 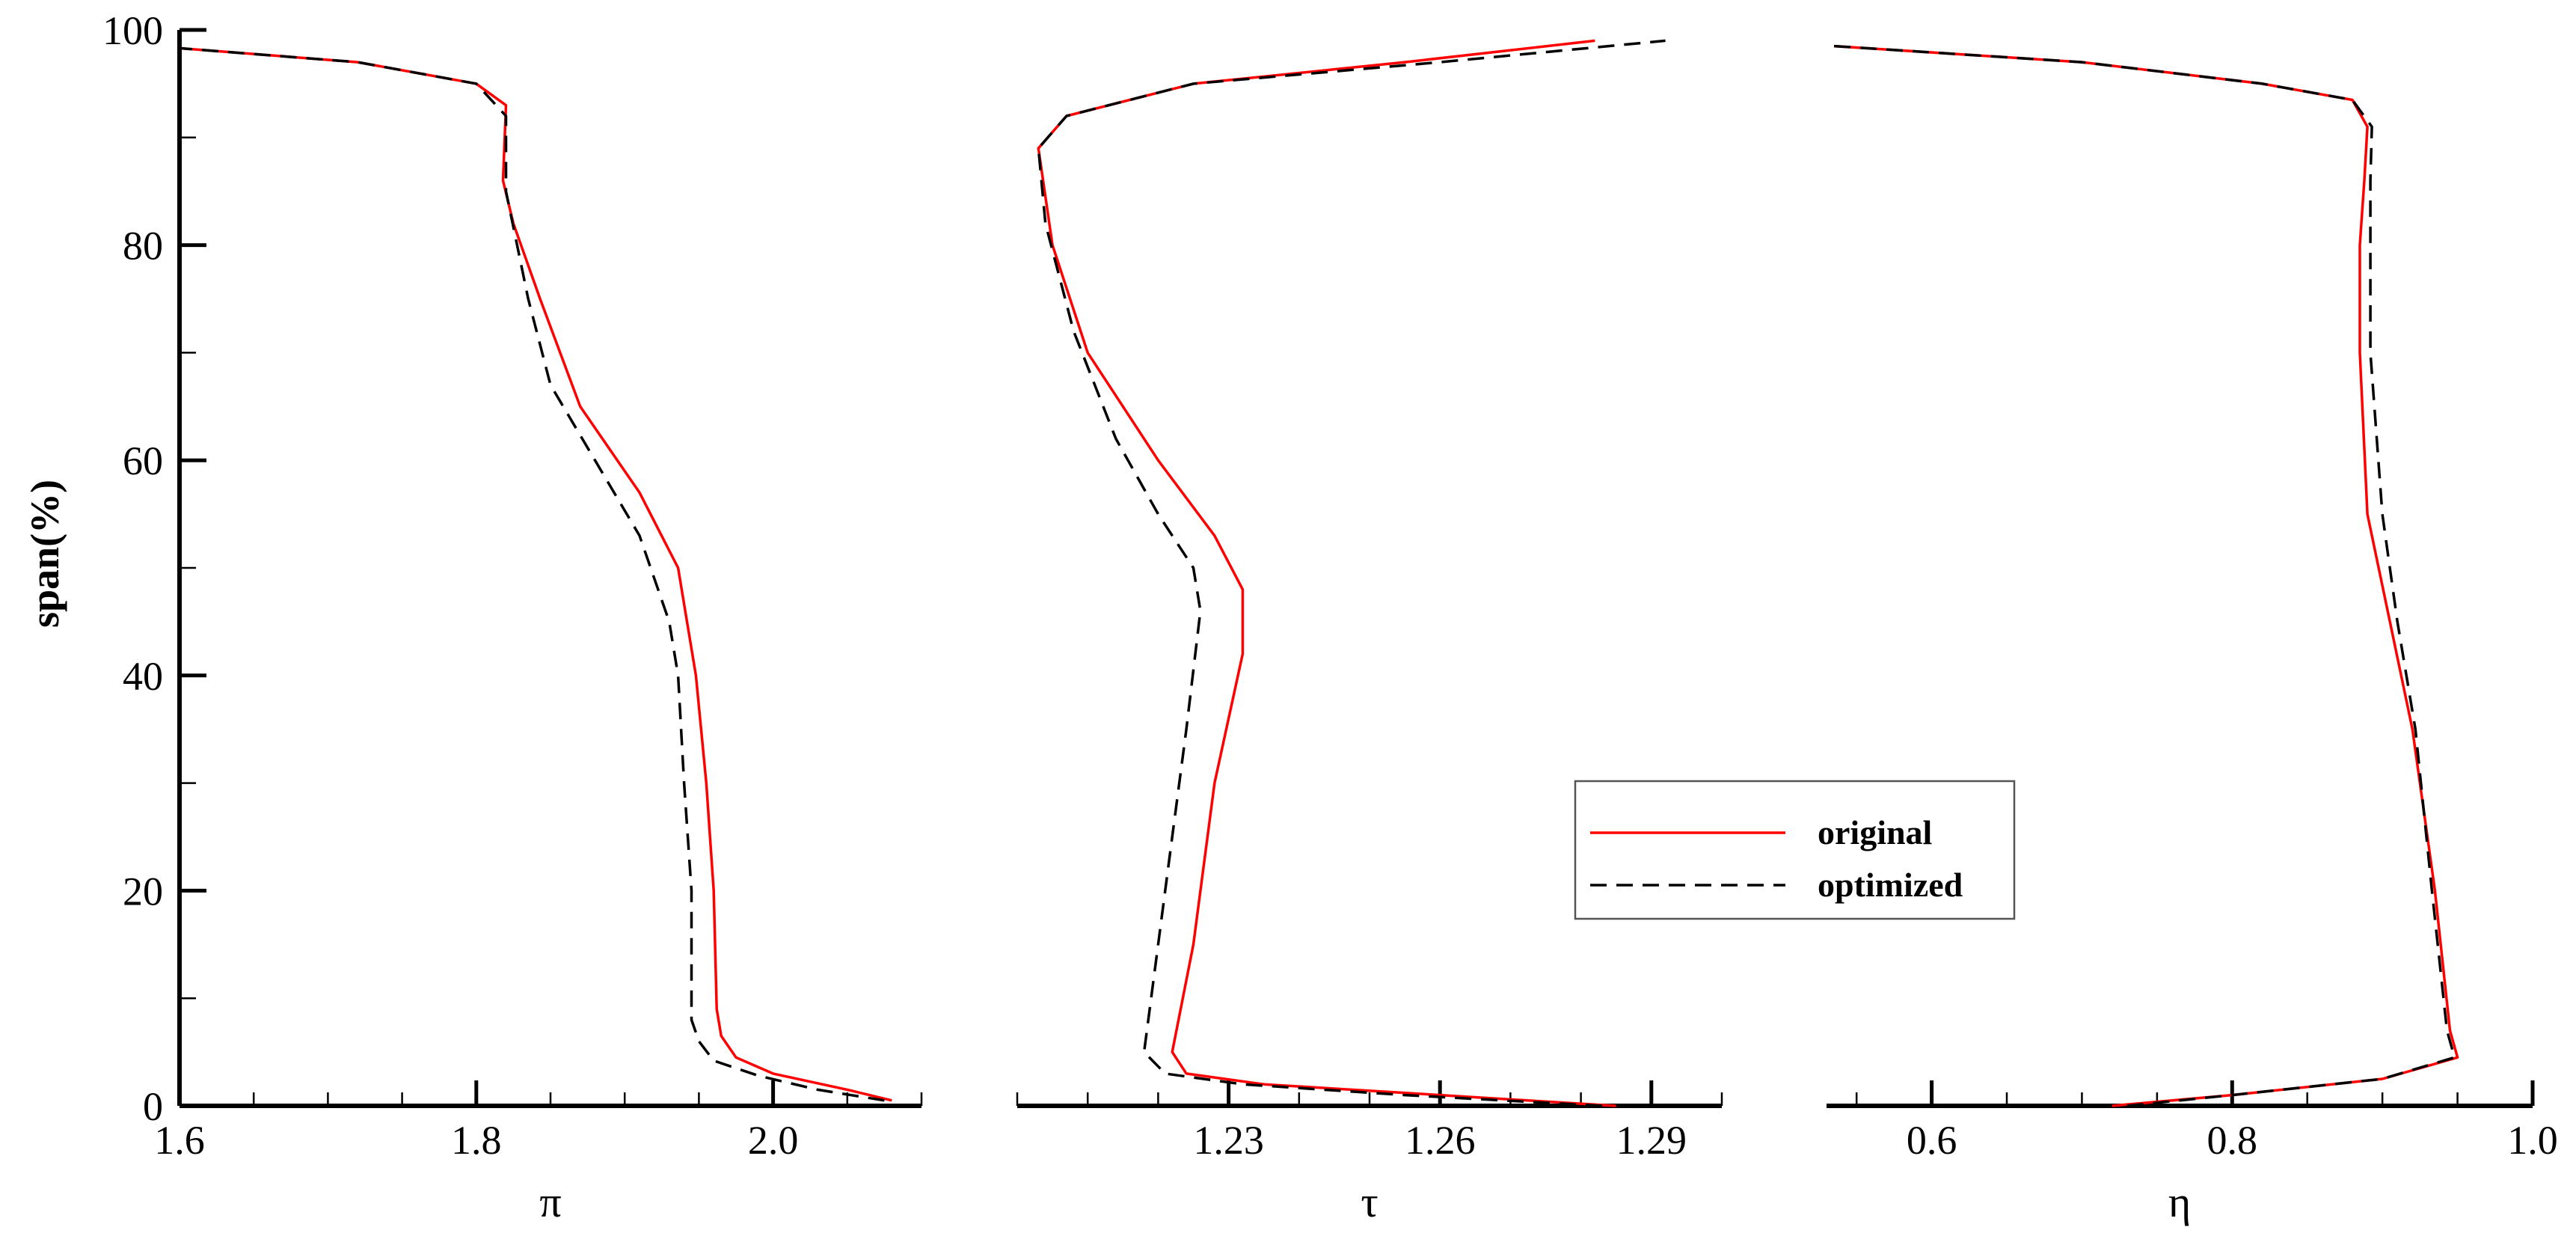 I want to click on legend-label-optimized: optimized, so click(x=1890, y=885).